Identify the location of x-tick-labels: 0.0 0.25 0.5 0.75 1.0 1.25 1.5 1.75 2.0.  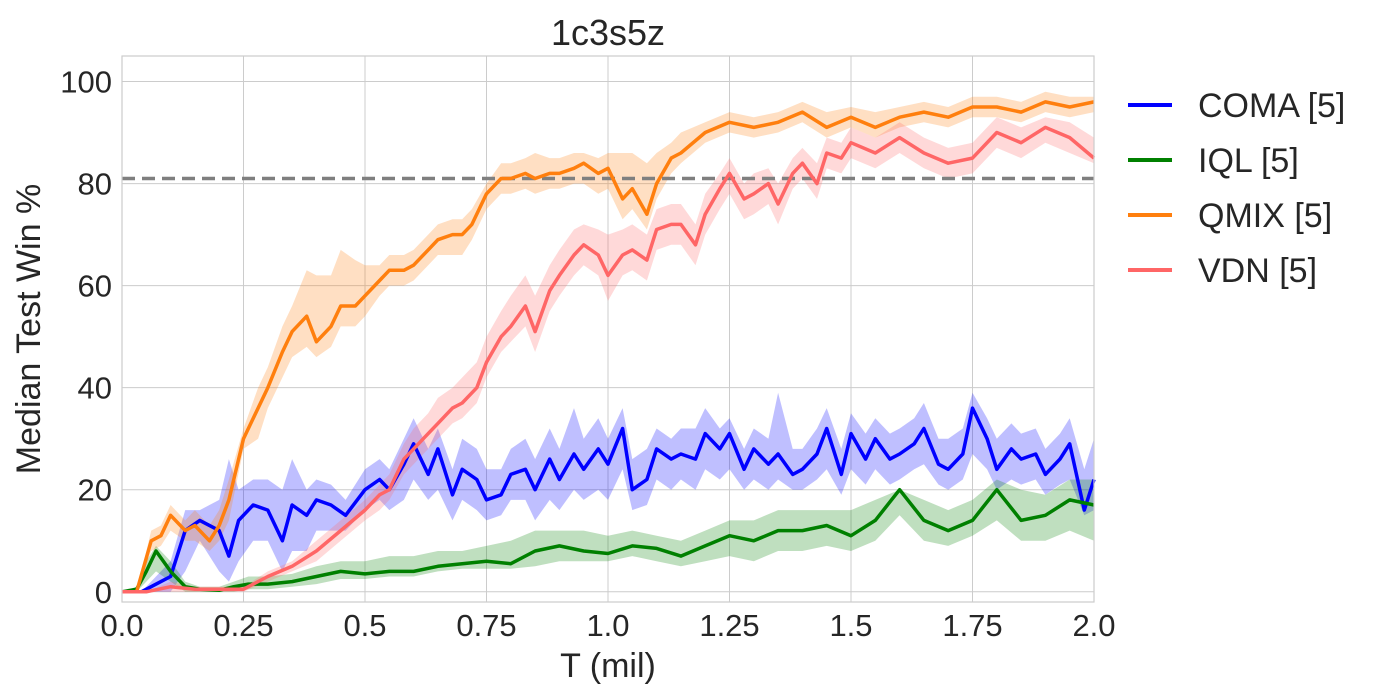
(607, 625).